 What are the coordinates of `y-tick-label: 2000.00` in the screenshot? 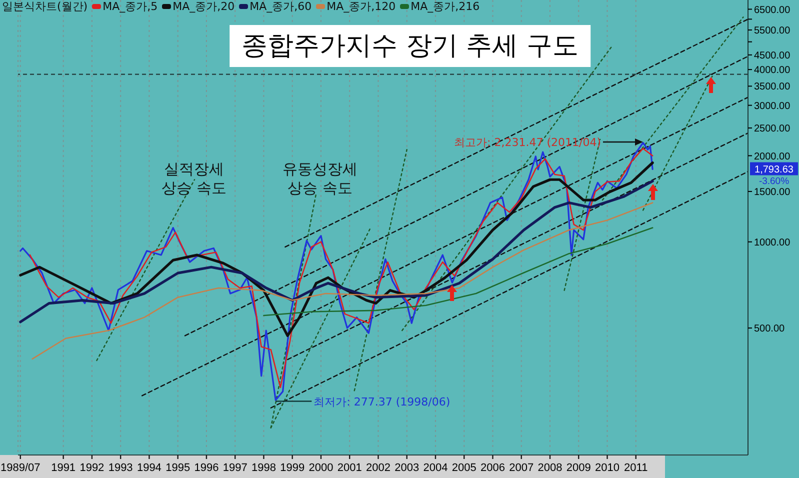 It's located at (772, 156).